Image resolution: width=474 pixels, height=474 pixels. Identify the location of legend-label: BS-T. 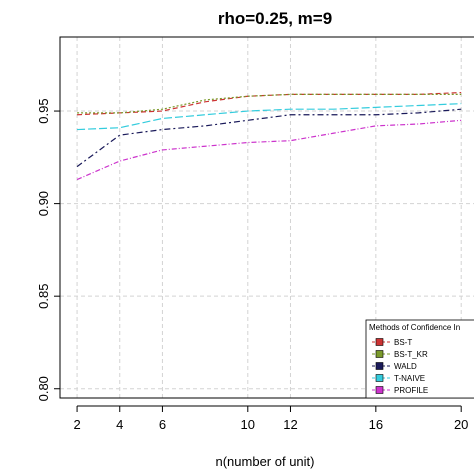
(403, 342).